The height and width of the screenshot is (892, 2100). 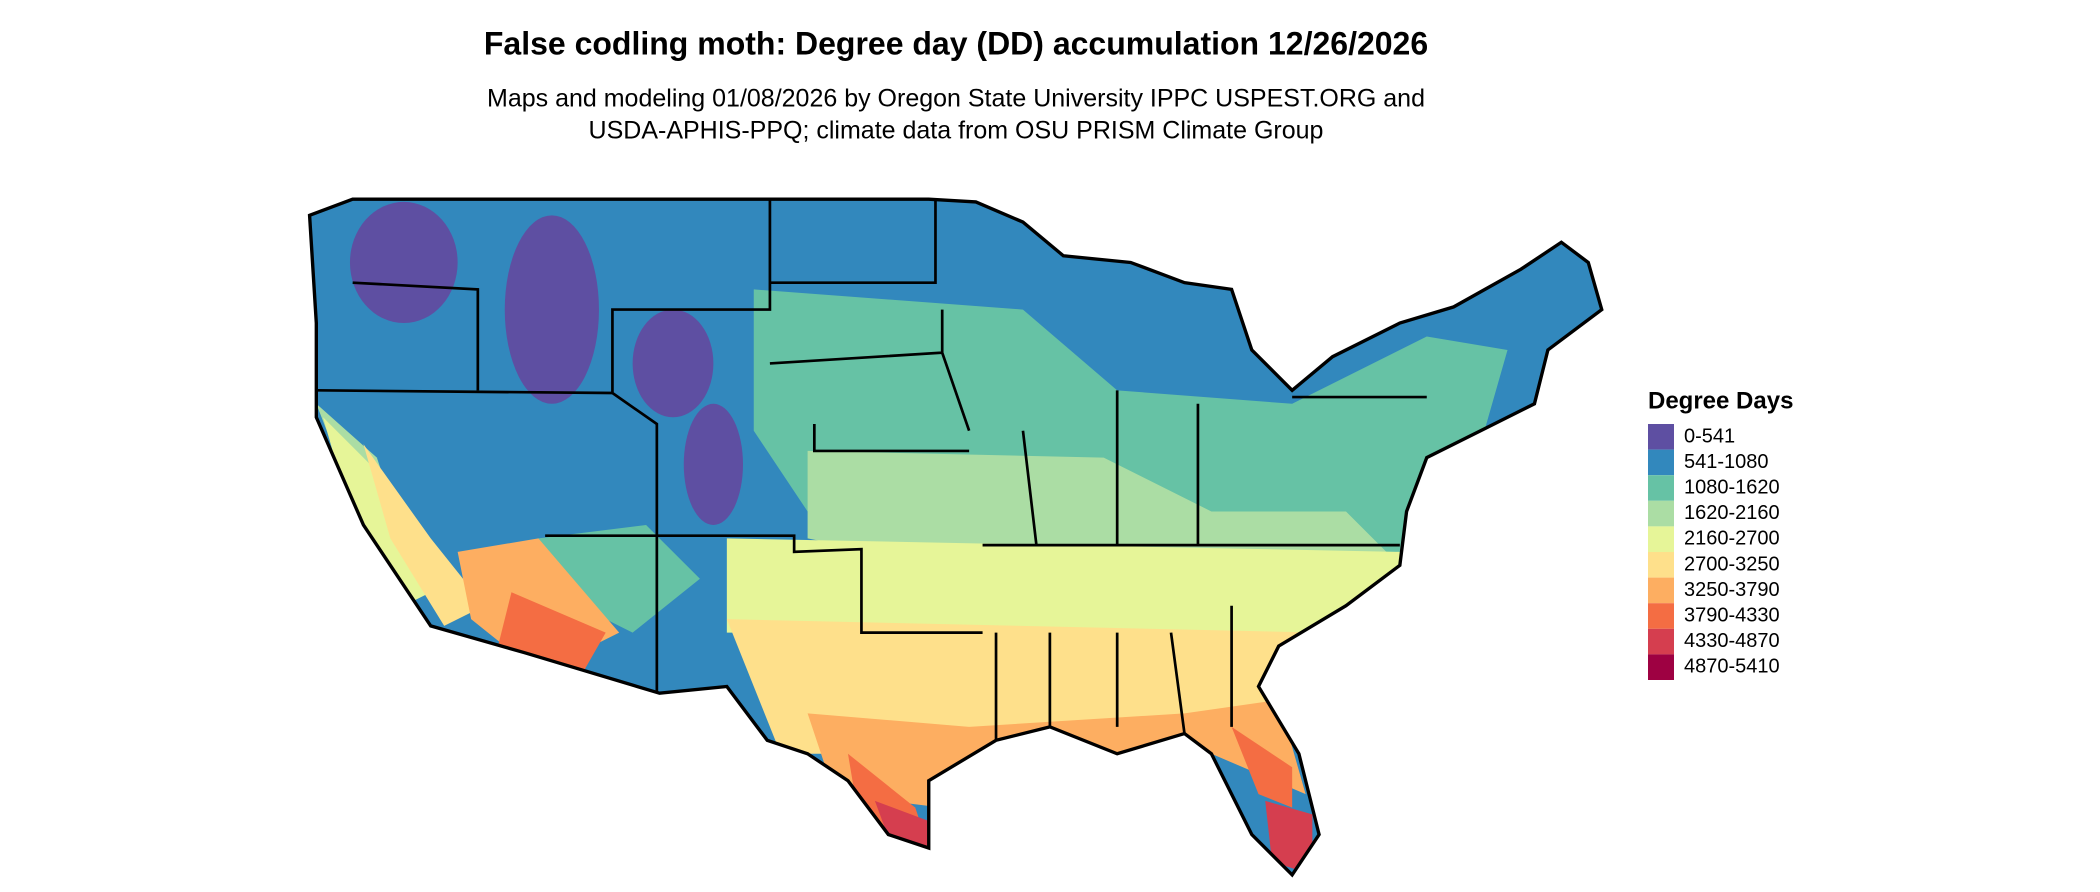 I want to click on legend-label: 4330-4870, so click(x=1732, y=641).